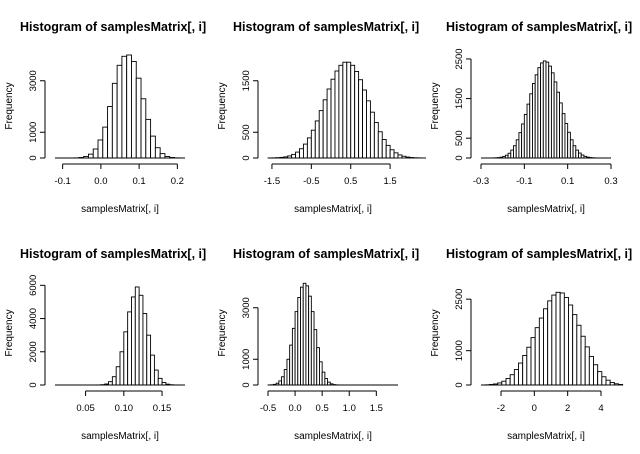 The height and width of the screenshot is (454, 640). I want to click on y-tick-label: 6000, so click(33, 285).